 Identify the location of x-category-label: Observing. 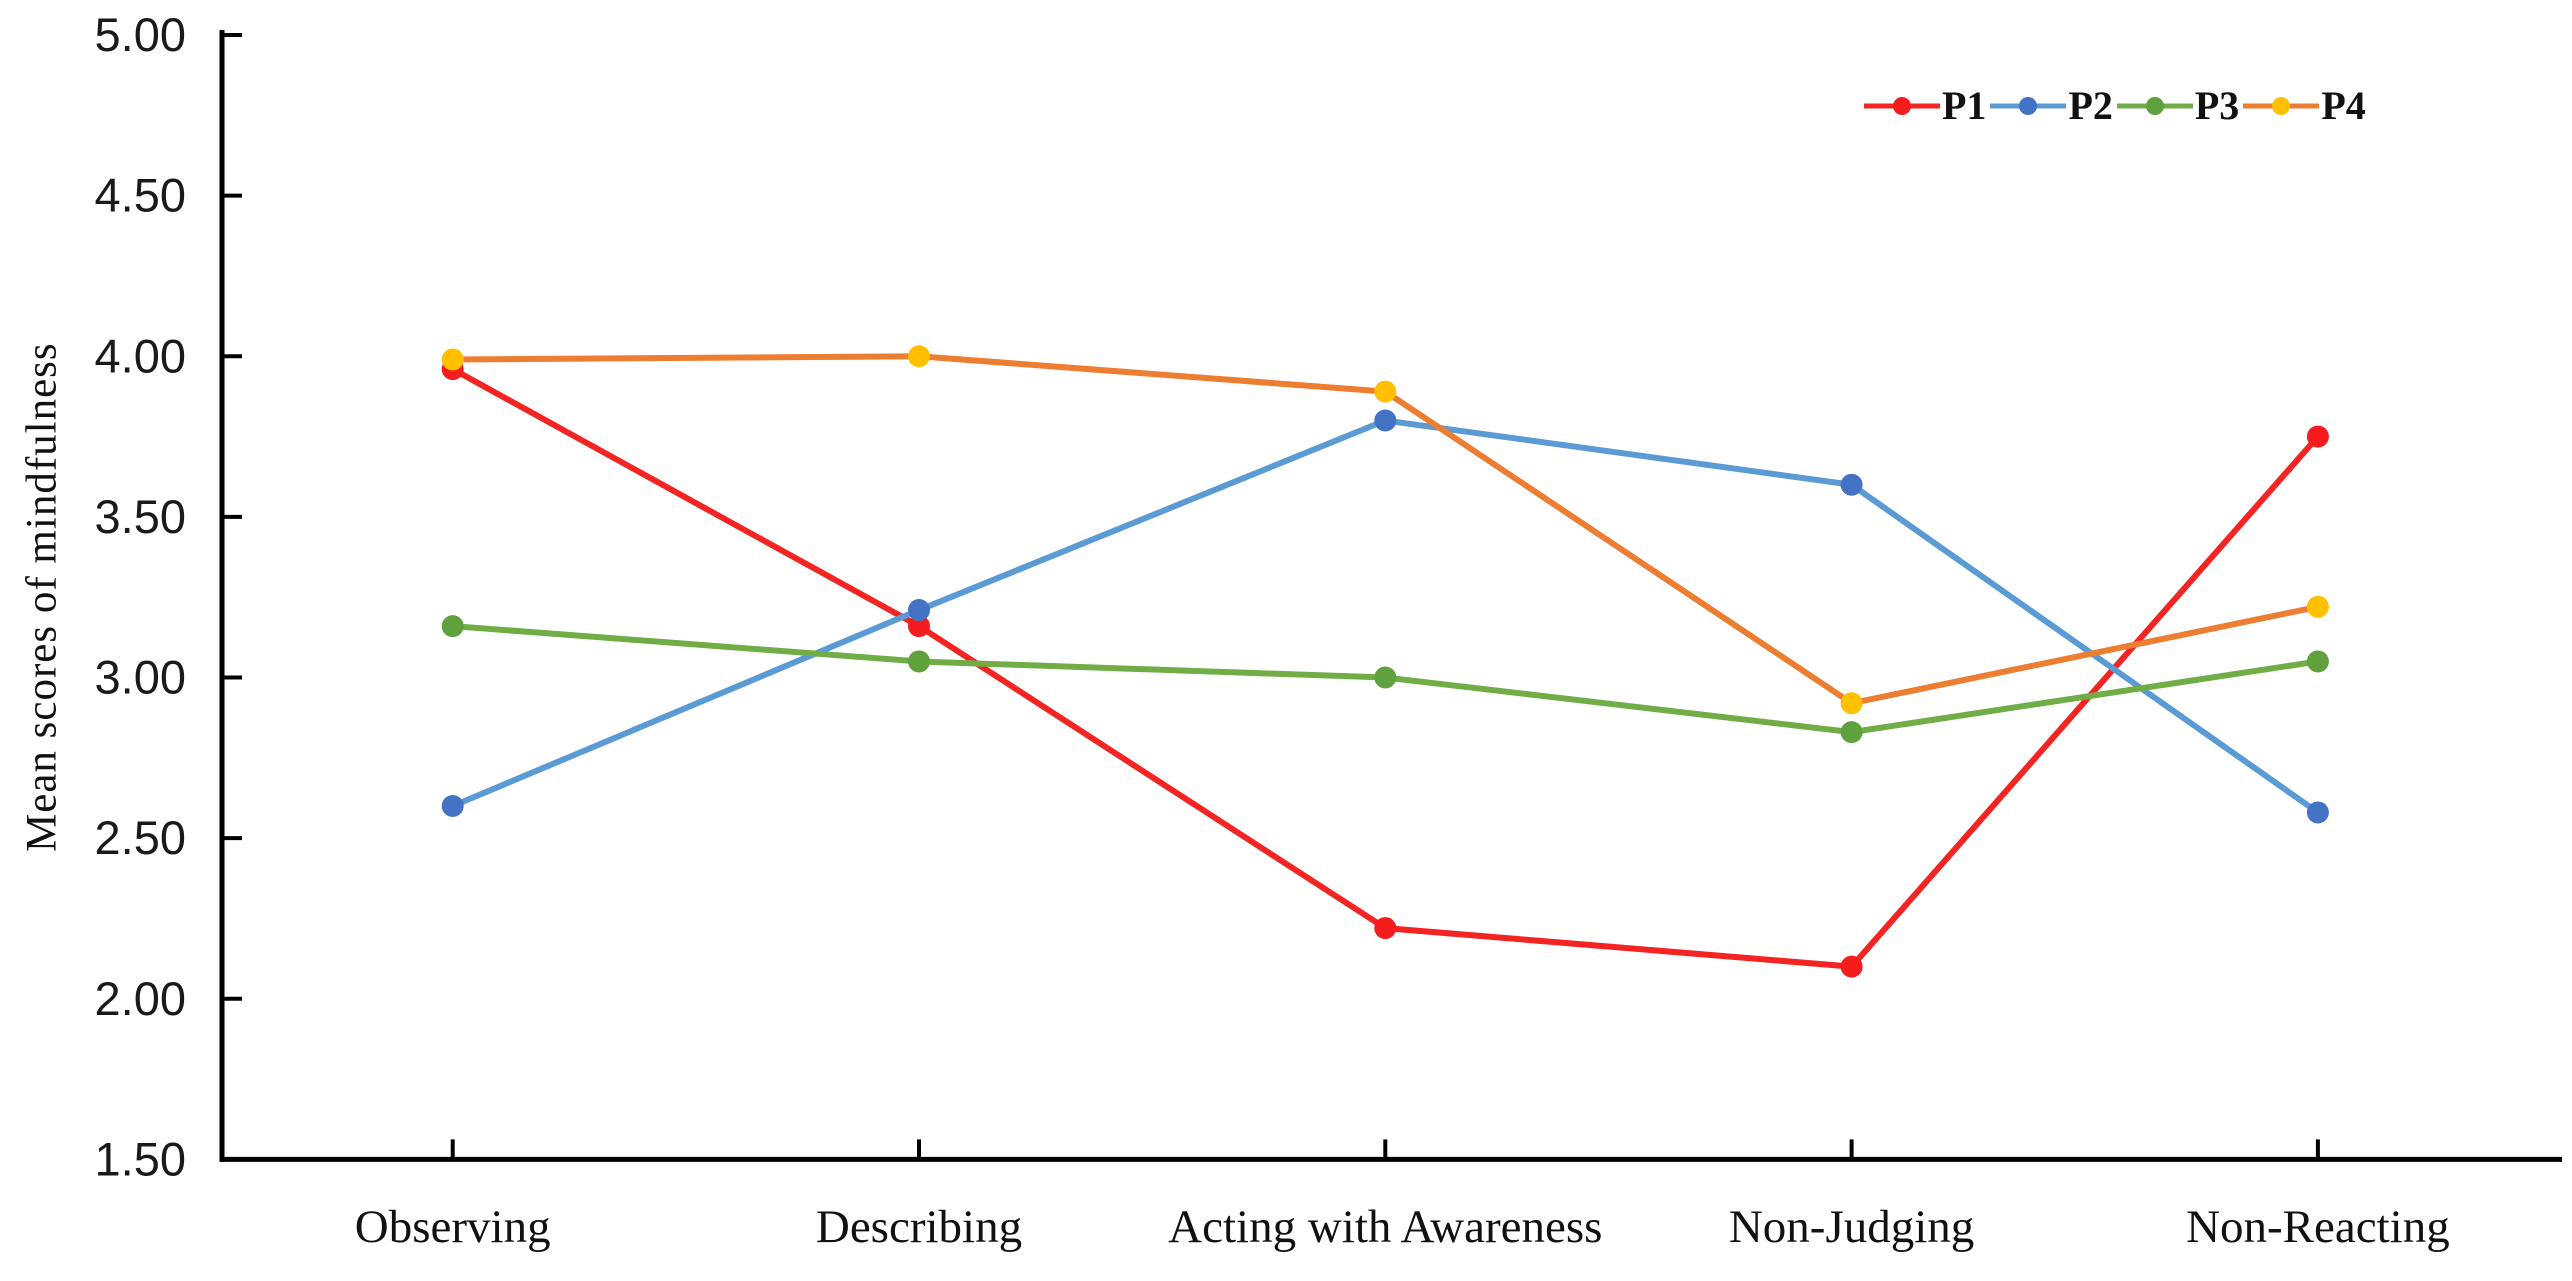
(453, 1227).